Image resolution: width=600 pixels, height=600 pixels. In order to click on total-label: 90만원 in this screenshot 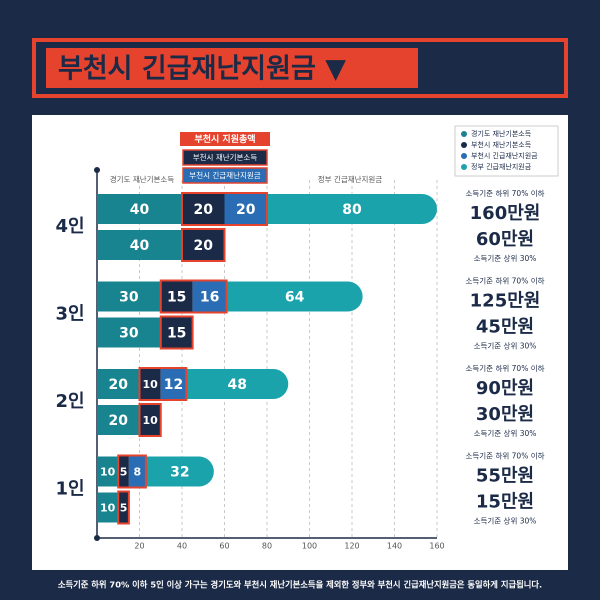, I will do `click(505, 388)`.